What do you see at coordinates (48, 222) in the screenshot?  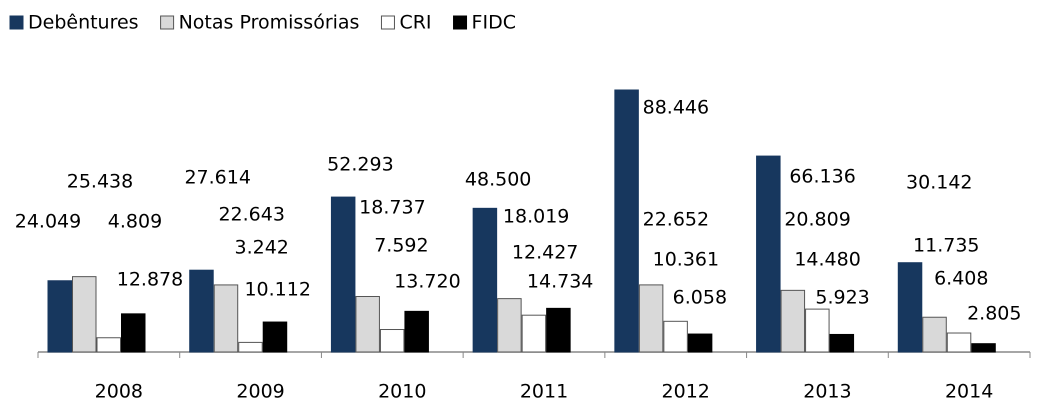 I see `data-label: 24.049` at bounding box center [48, 222].